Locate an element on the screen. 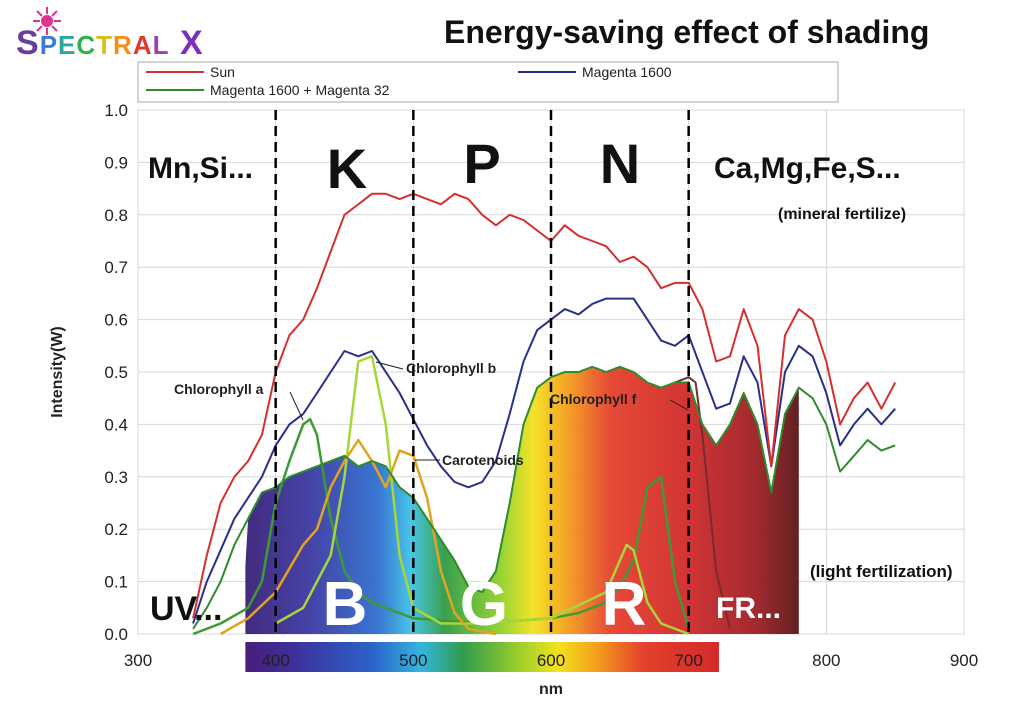  pigment-label: Chlorophyll b is located at coordinates (451, 368).